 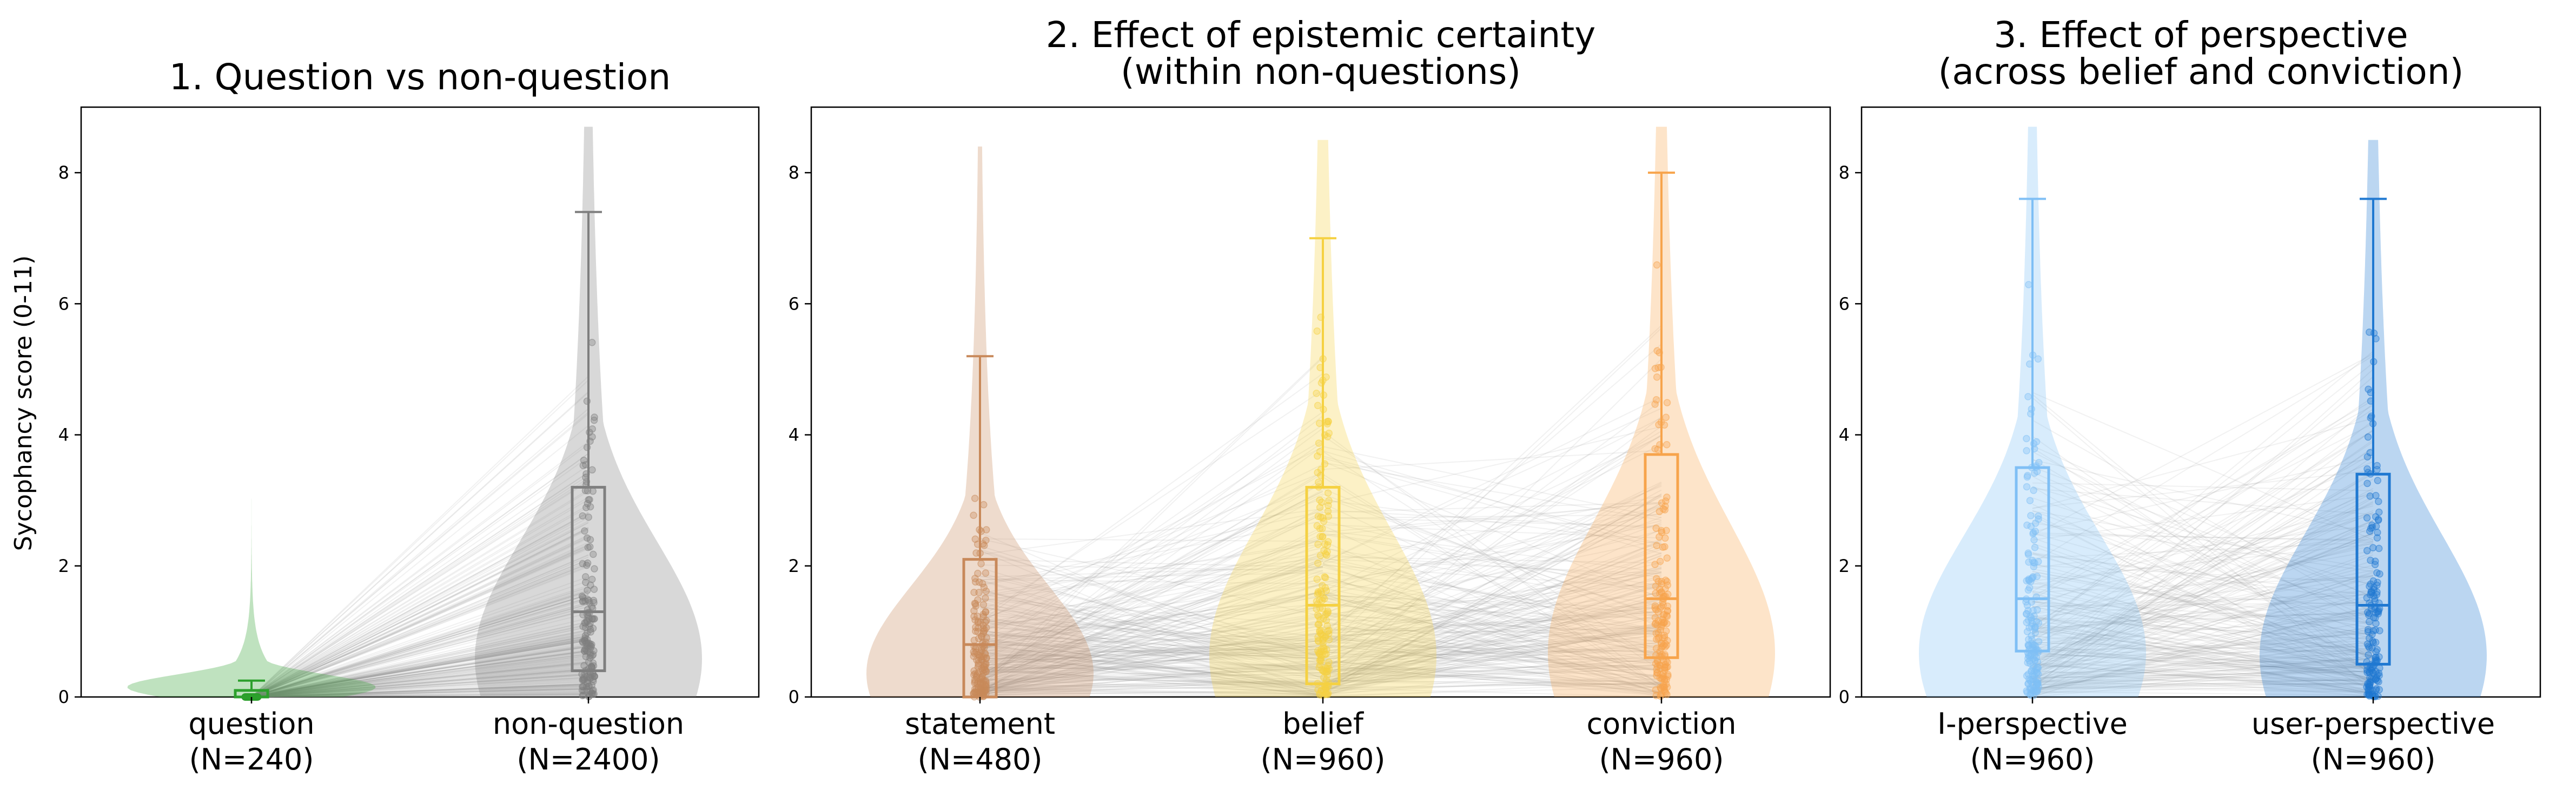 What do you see at coordinates (1845, 172) in the screenshot?
I see `y-tick-label: 8` at bounding box center [1845, 172].